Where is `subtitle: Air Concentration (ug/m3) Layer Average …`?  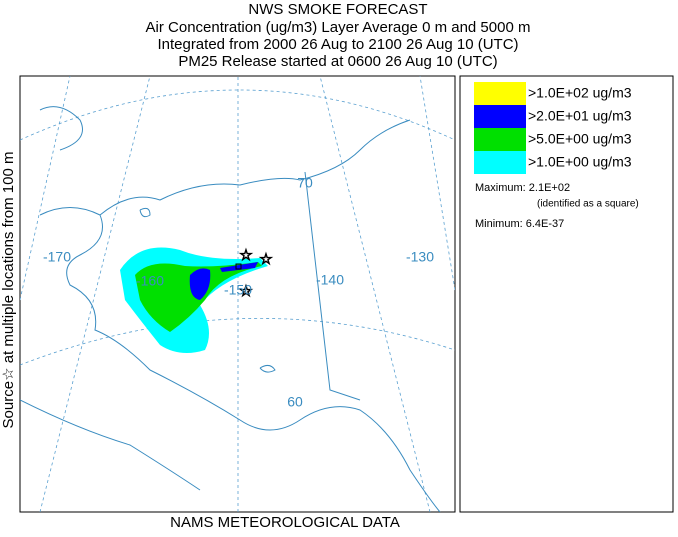
subtitle: Air Concentration (ug/m3) Layer Average … is located at coordinates (338, 27).